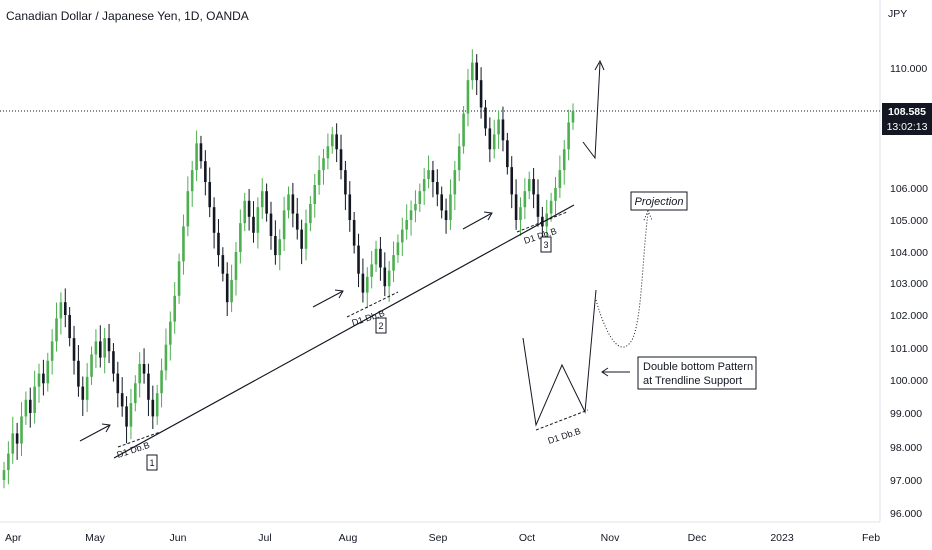  I want to click on marker-3: 3, so click(546, 244).